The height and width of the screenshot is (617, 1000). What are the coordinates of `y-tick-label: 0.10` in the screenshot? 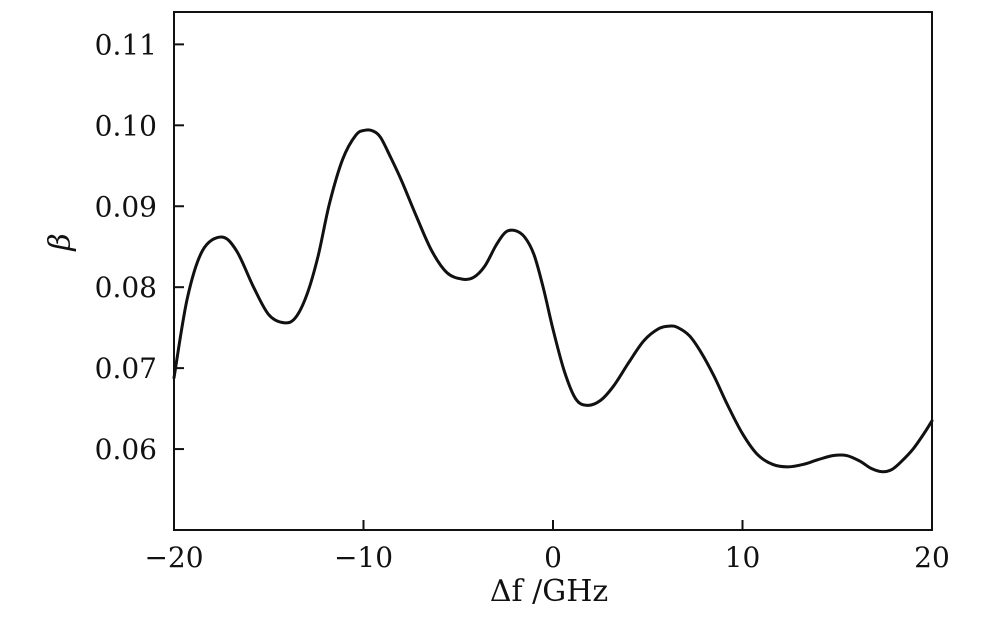 It's located at (126, 125).